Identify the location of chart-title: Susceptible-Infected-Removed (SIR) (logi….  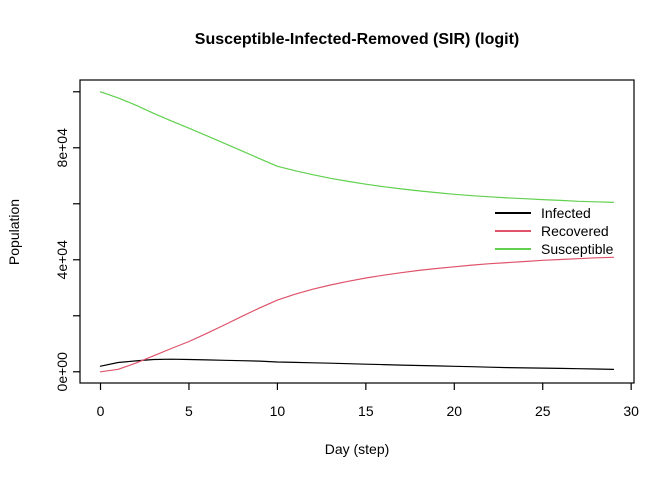
(357, 39).